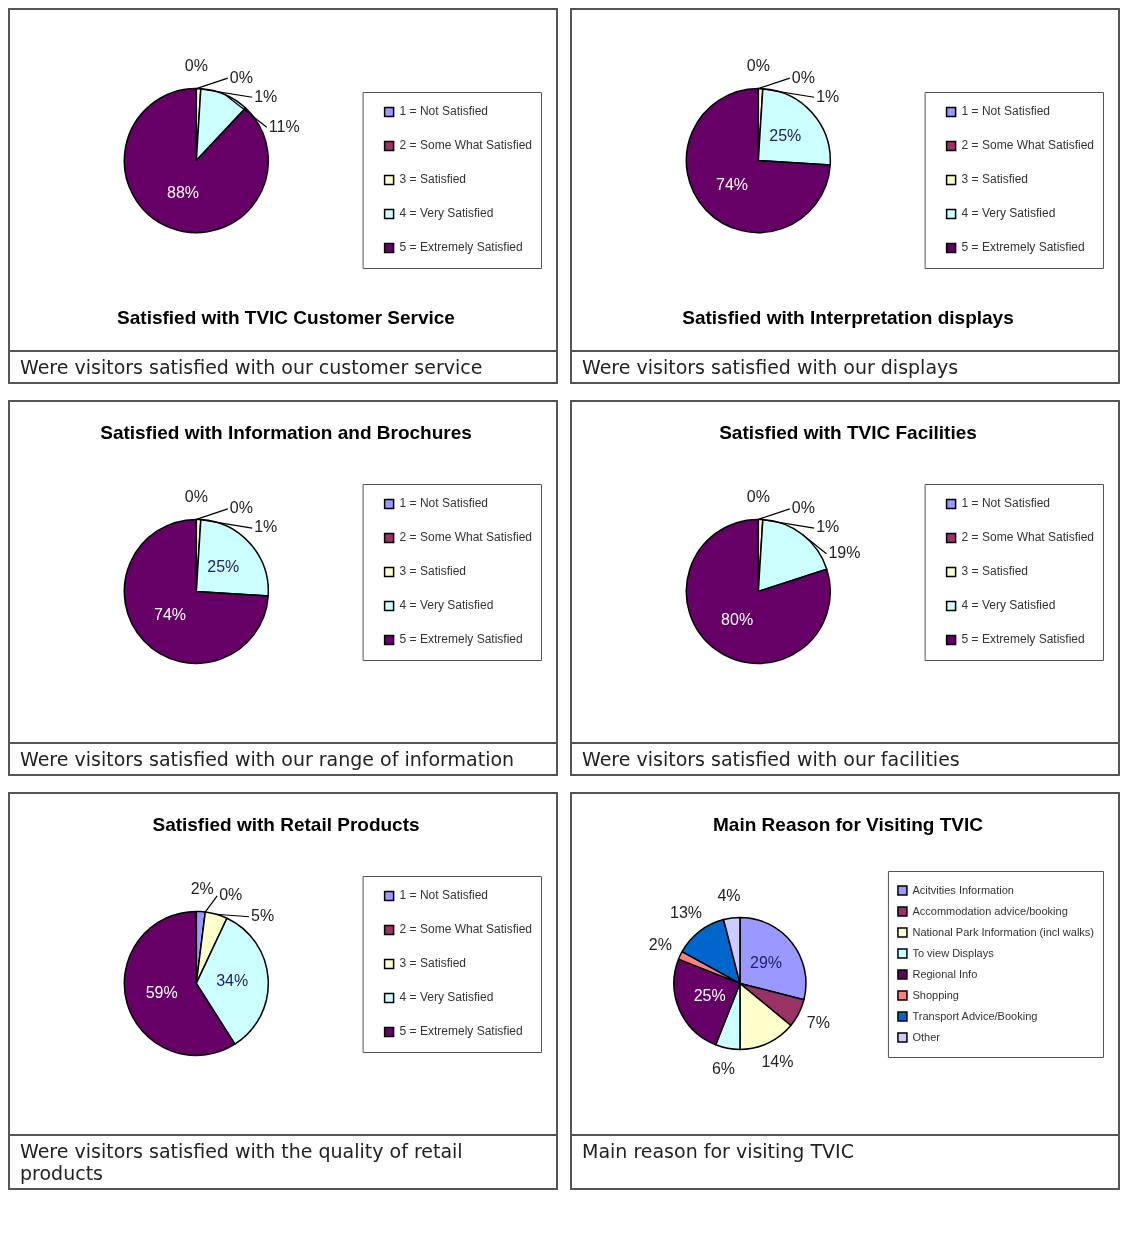 The width and height of the screenshot is (1135, 1233). What do you see at coordinates (729, 895) in the screenshot?
I see `data-label: 4%` at bounding box center [729, 895].